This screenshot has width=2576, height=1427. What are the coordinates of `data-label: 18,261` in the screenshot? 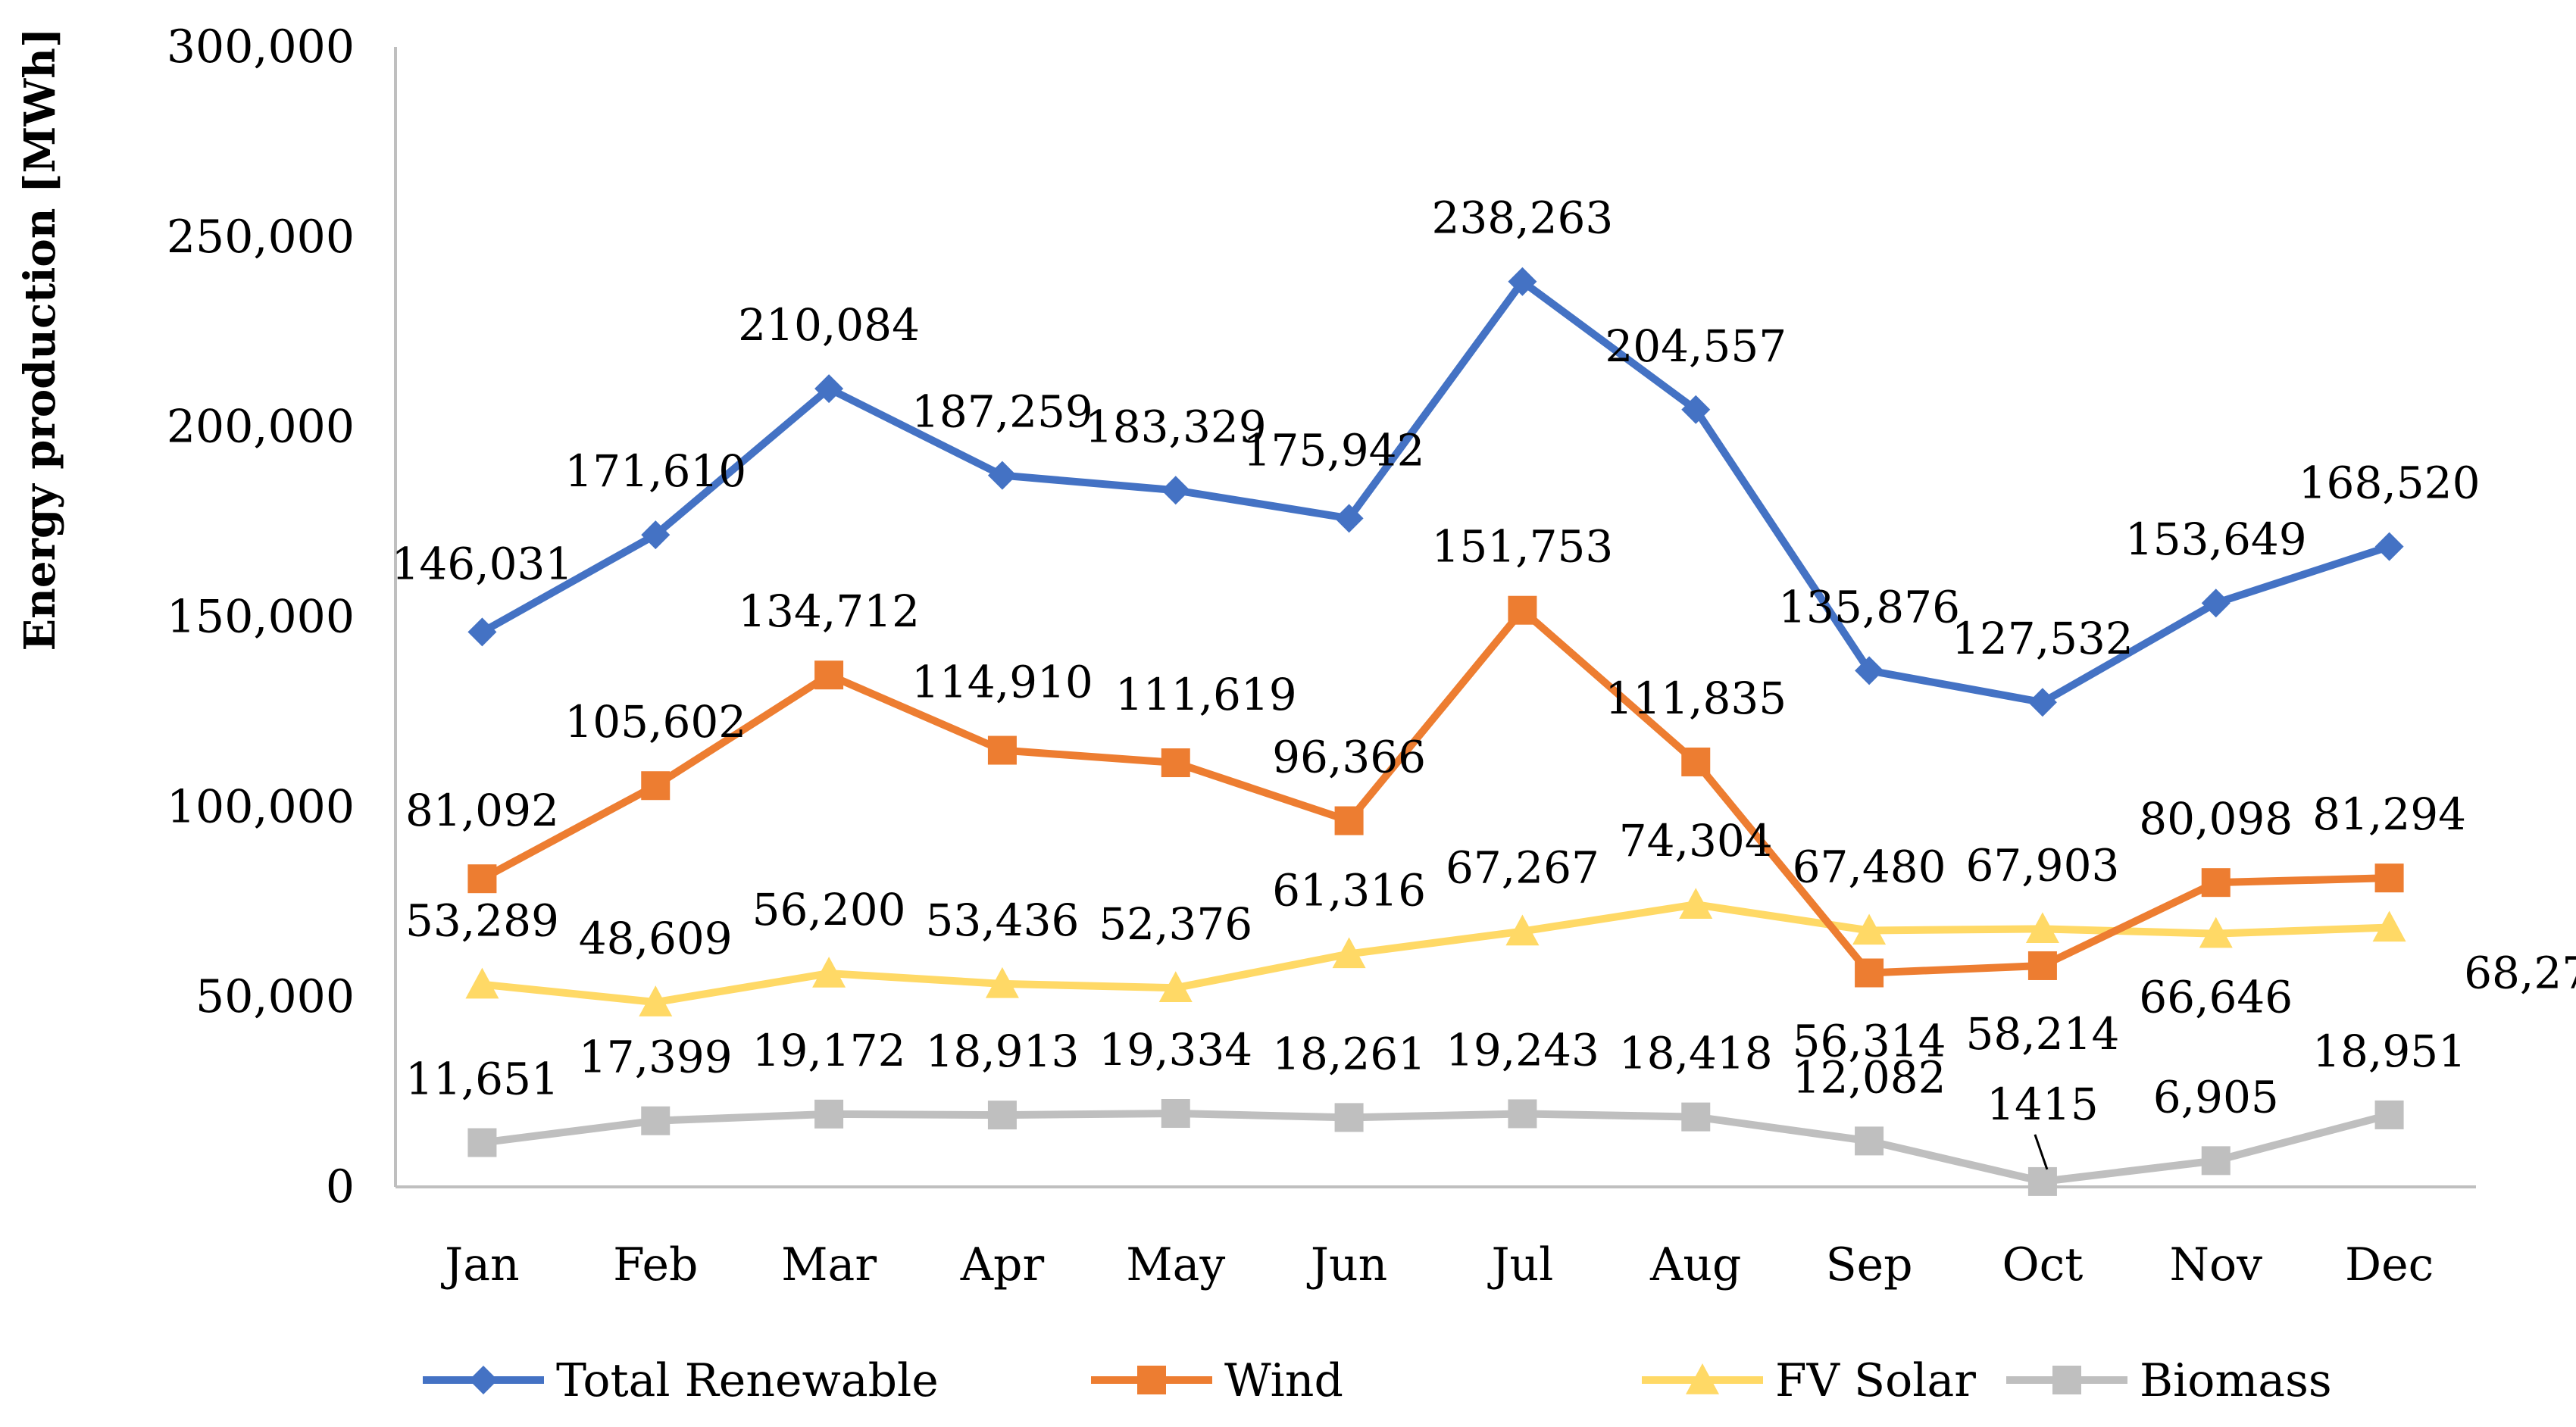 It's located at (1349, 1053).